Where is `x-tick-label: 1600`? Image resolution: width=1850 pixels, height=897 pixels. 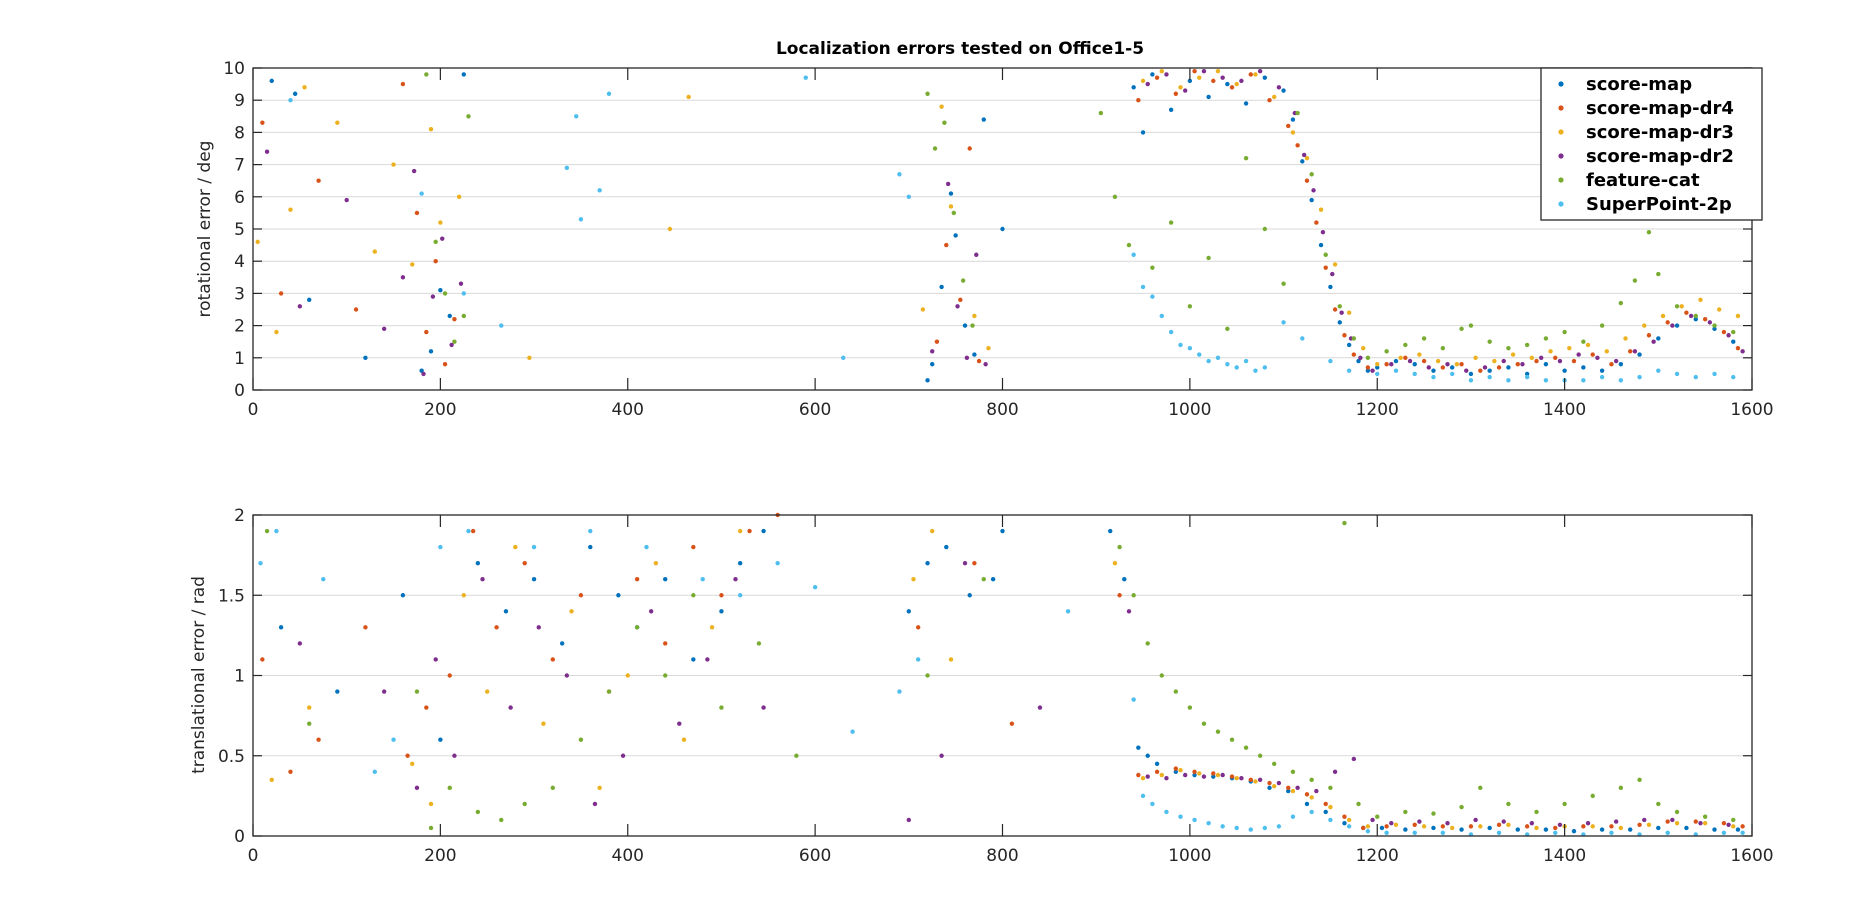 x-tick-label: 1600 is located at coordinates (1751, 856).